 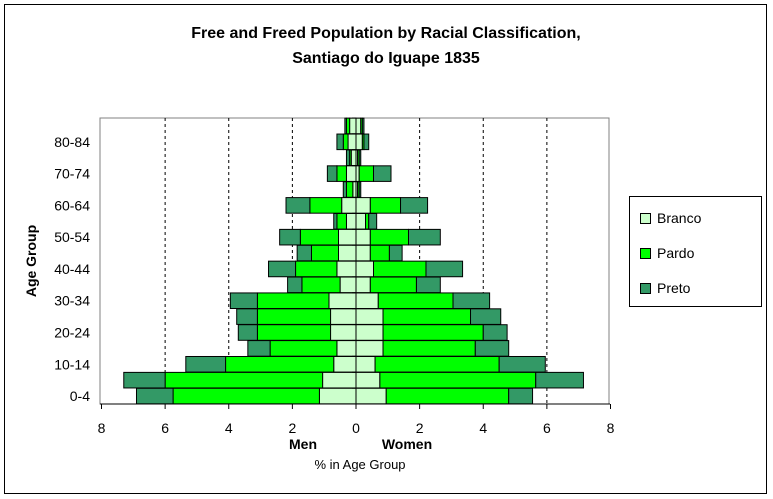 I want to click on x-tick-label: 2, so click(x=420, y=428).